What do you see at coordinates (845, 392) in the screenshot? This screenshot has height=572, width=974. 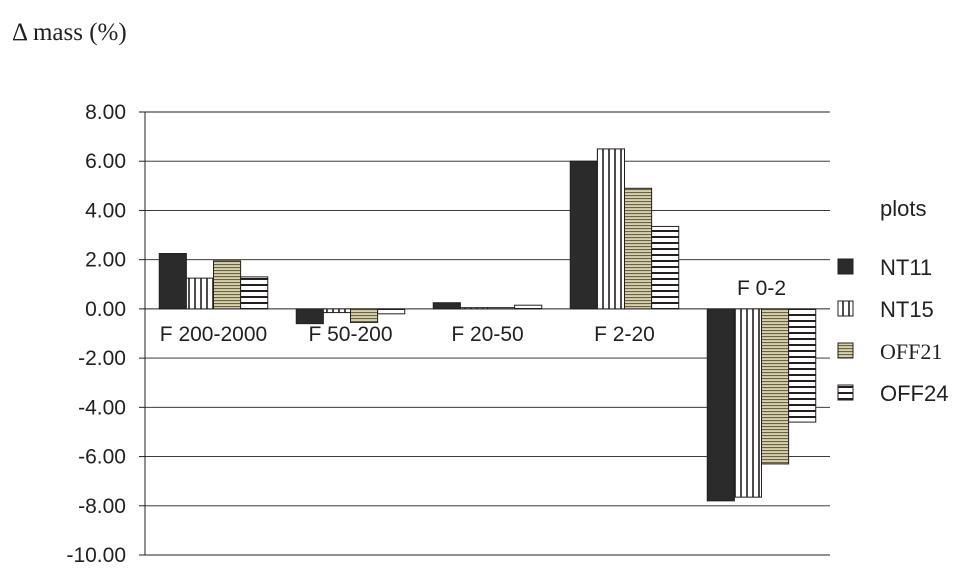 I see `legend-swatch-off24` at bounding box center [845, 392].